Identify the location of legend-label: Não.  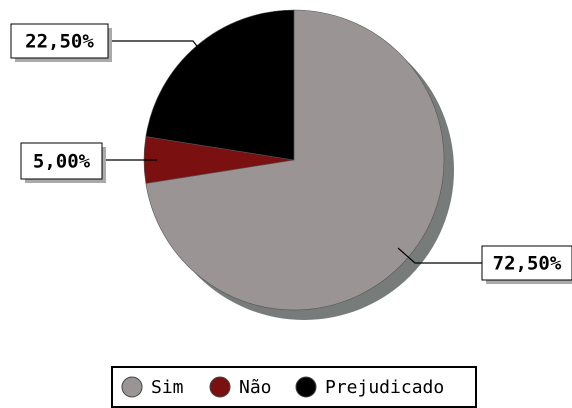
(255, 387).